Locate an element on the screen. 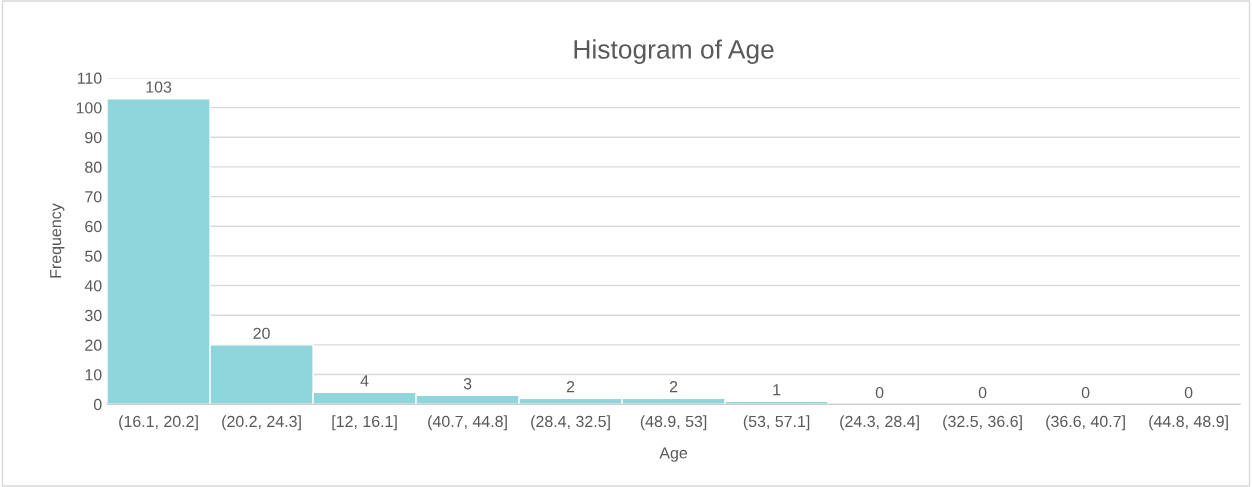  y-tick-label: 90 is located at coordinates (93, 137).